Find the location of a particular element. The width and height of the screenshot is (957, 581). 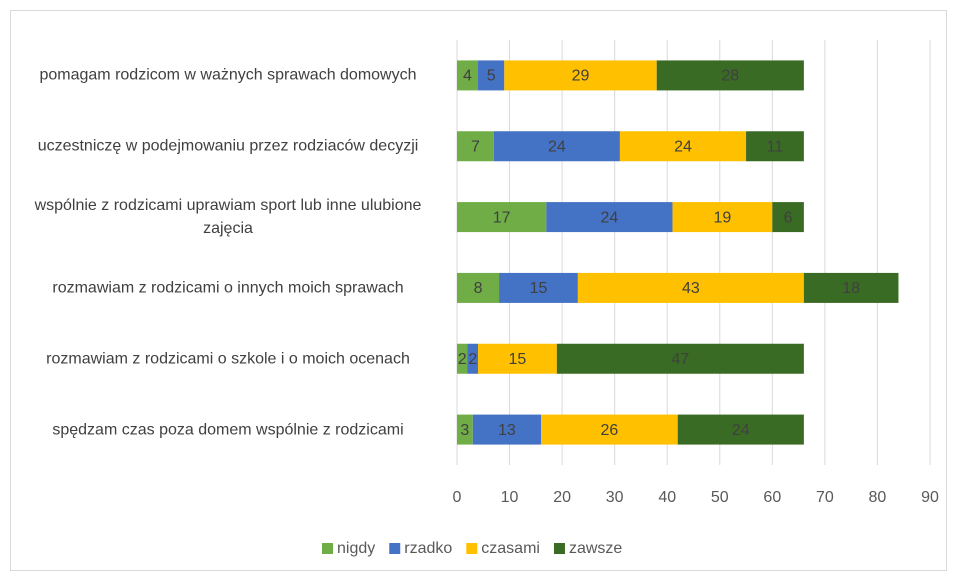

x-tick-label: 20 is located at coordinates (562, 497).